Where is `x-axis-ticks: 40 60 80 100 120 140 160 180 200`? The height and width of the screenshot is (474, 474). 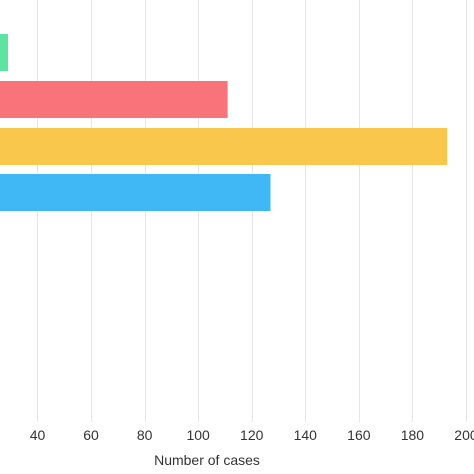
x-axis-ticks: 40 60 80 100 120 140 160 180 200 is located at coordinates (252, 435).